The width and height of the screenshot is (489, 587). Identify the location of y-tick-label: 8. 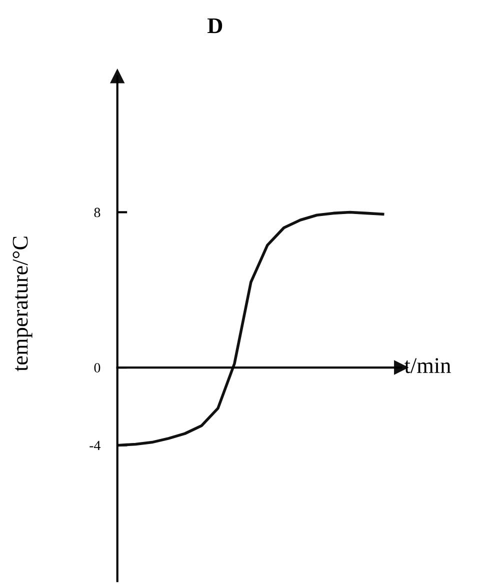
(97, 213).